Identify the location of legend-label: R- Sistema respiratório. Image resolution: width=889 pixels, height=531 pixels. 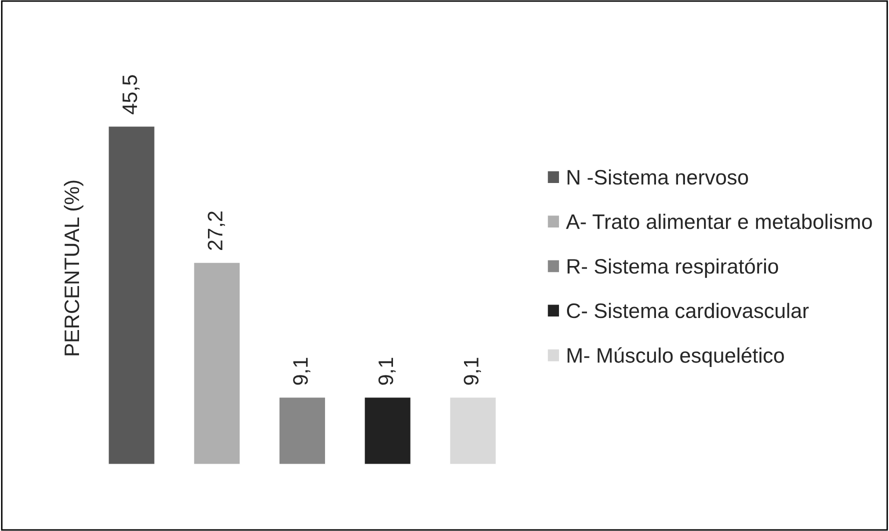
(673, 268).